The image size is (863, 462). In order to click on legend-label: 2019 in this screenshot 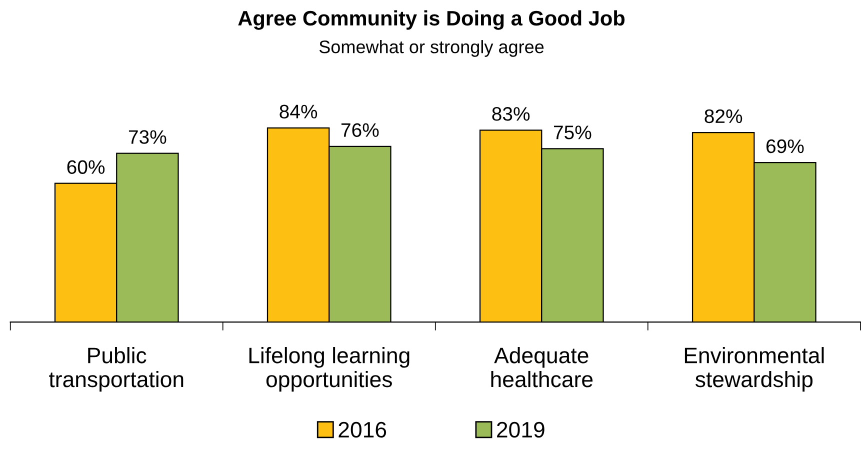, I will do `click(520, 430)`.